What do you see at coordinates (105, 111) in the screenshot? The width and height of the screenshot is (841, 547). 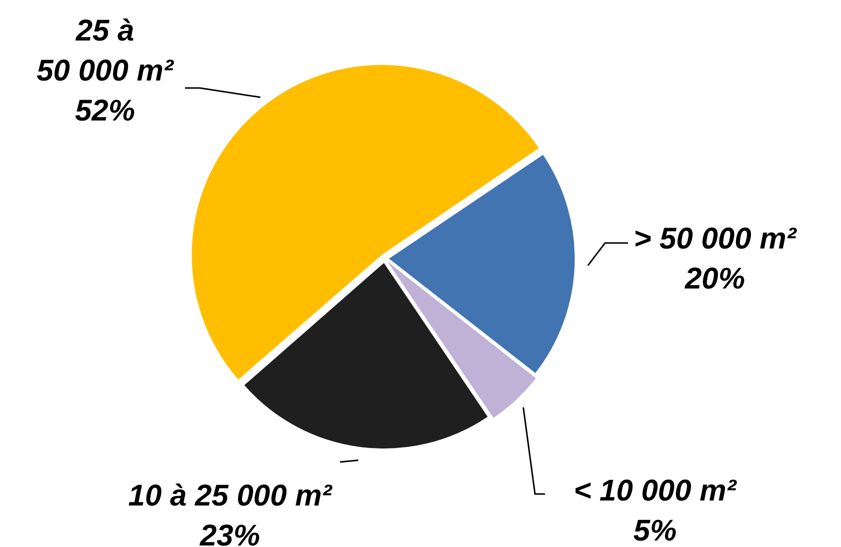 I see `data-label: 52%` at bounding box center [105, 111].